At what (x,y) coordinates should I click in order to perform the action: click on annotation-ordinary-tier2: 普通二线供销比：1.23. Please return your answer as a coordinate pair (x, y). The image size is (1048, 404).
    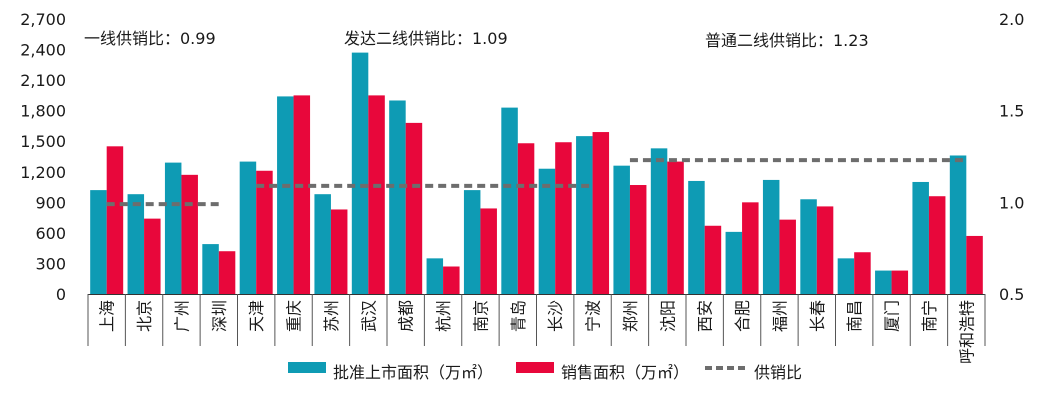
    Looking at the image, I should click on (787, 40).